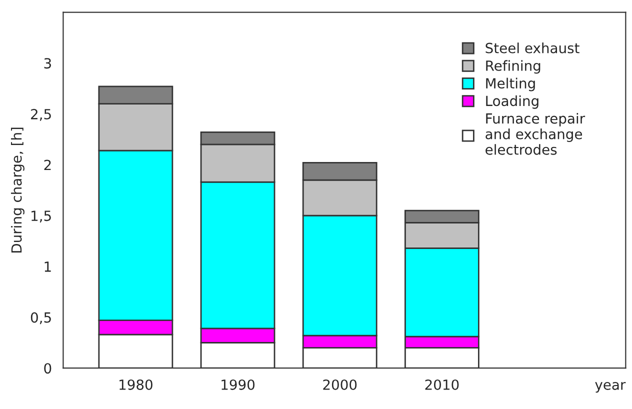  I want to click on legend-label: Loading, so click(512, 102).